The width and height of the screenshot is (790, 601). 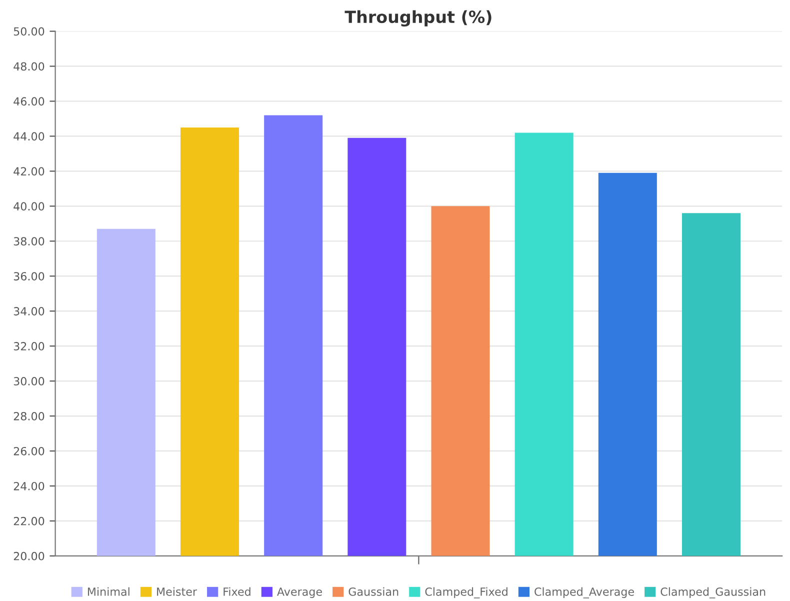 I want to click on y-tick-label: 46.00, so click(x=29, y=101).